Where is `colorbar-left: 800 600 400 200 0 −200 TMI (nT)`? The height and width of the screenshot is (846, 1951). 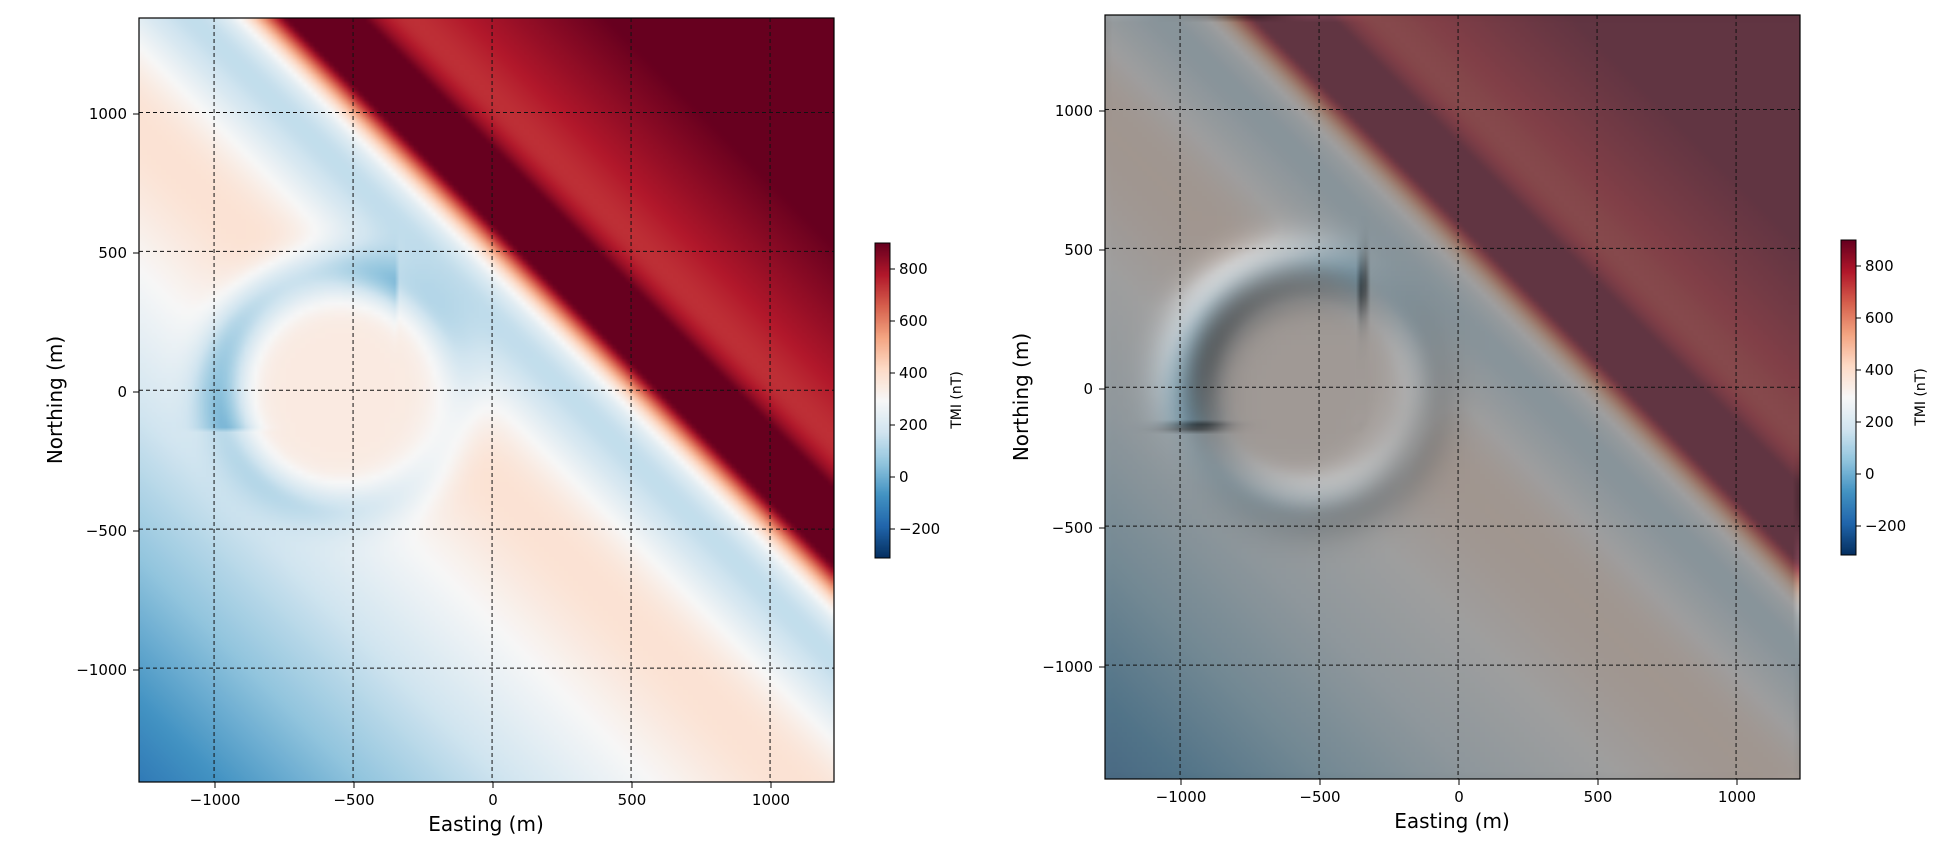 colorbar-left: 800 600 400 200 0 −200 TMI (nT) is located at coordinates (919, 400).